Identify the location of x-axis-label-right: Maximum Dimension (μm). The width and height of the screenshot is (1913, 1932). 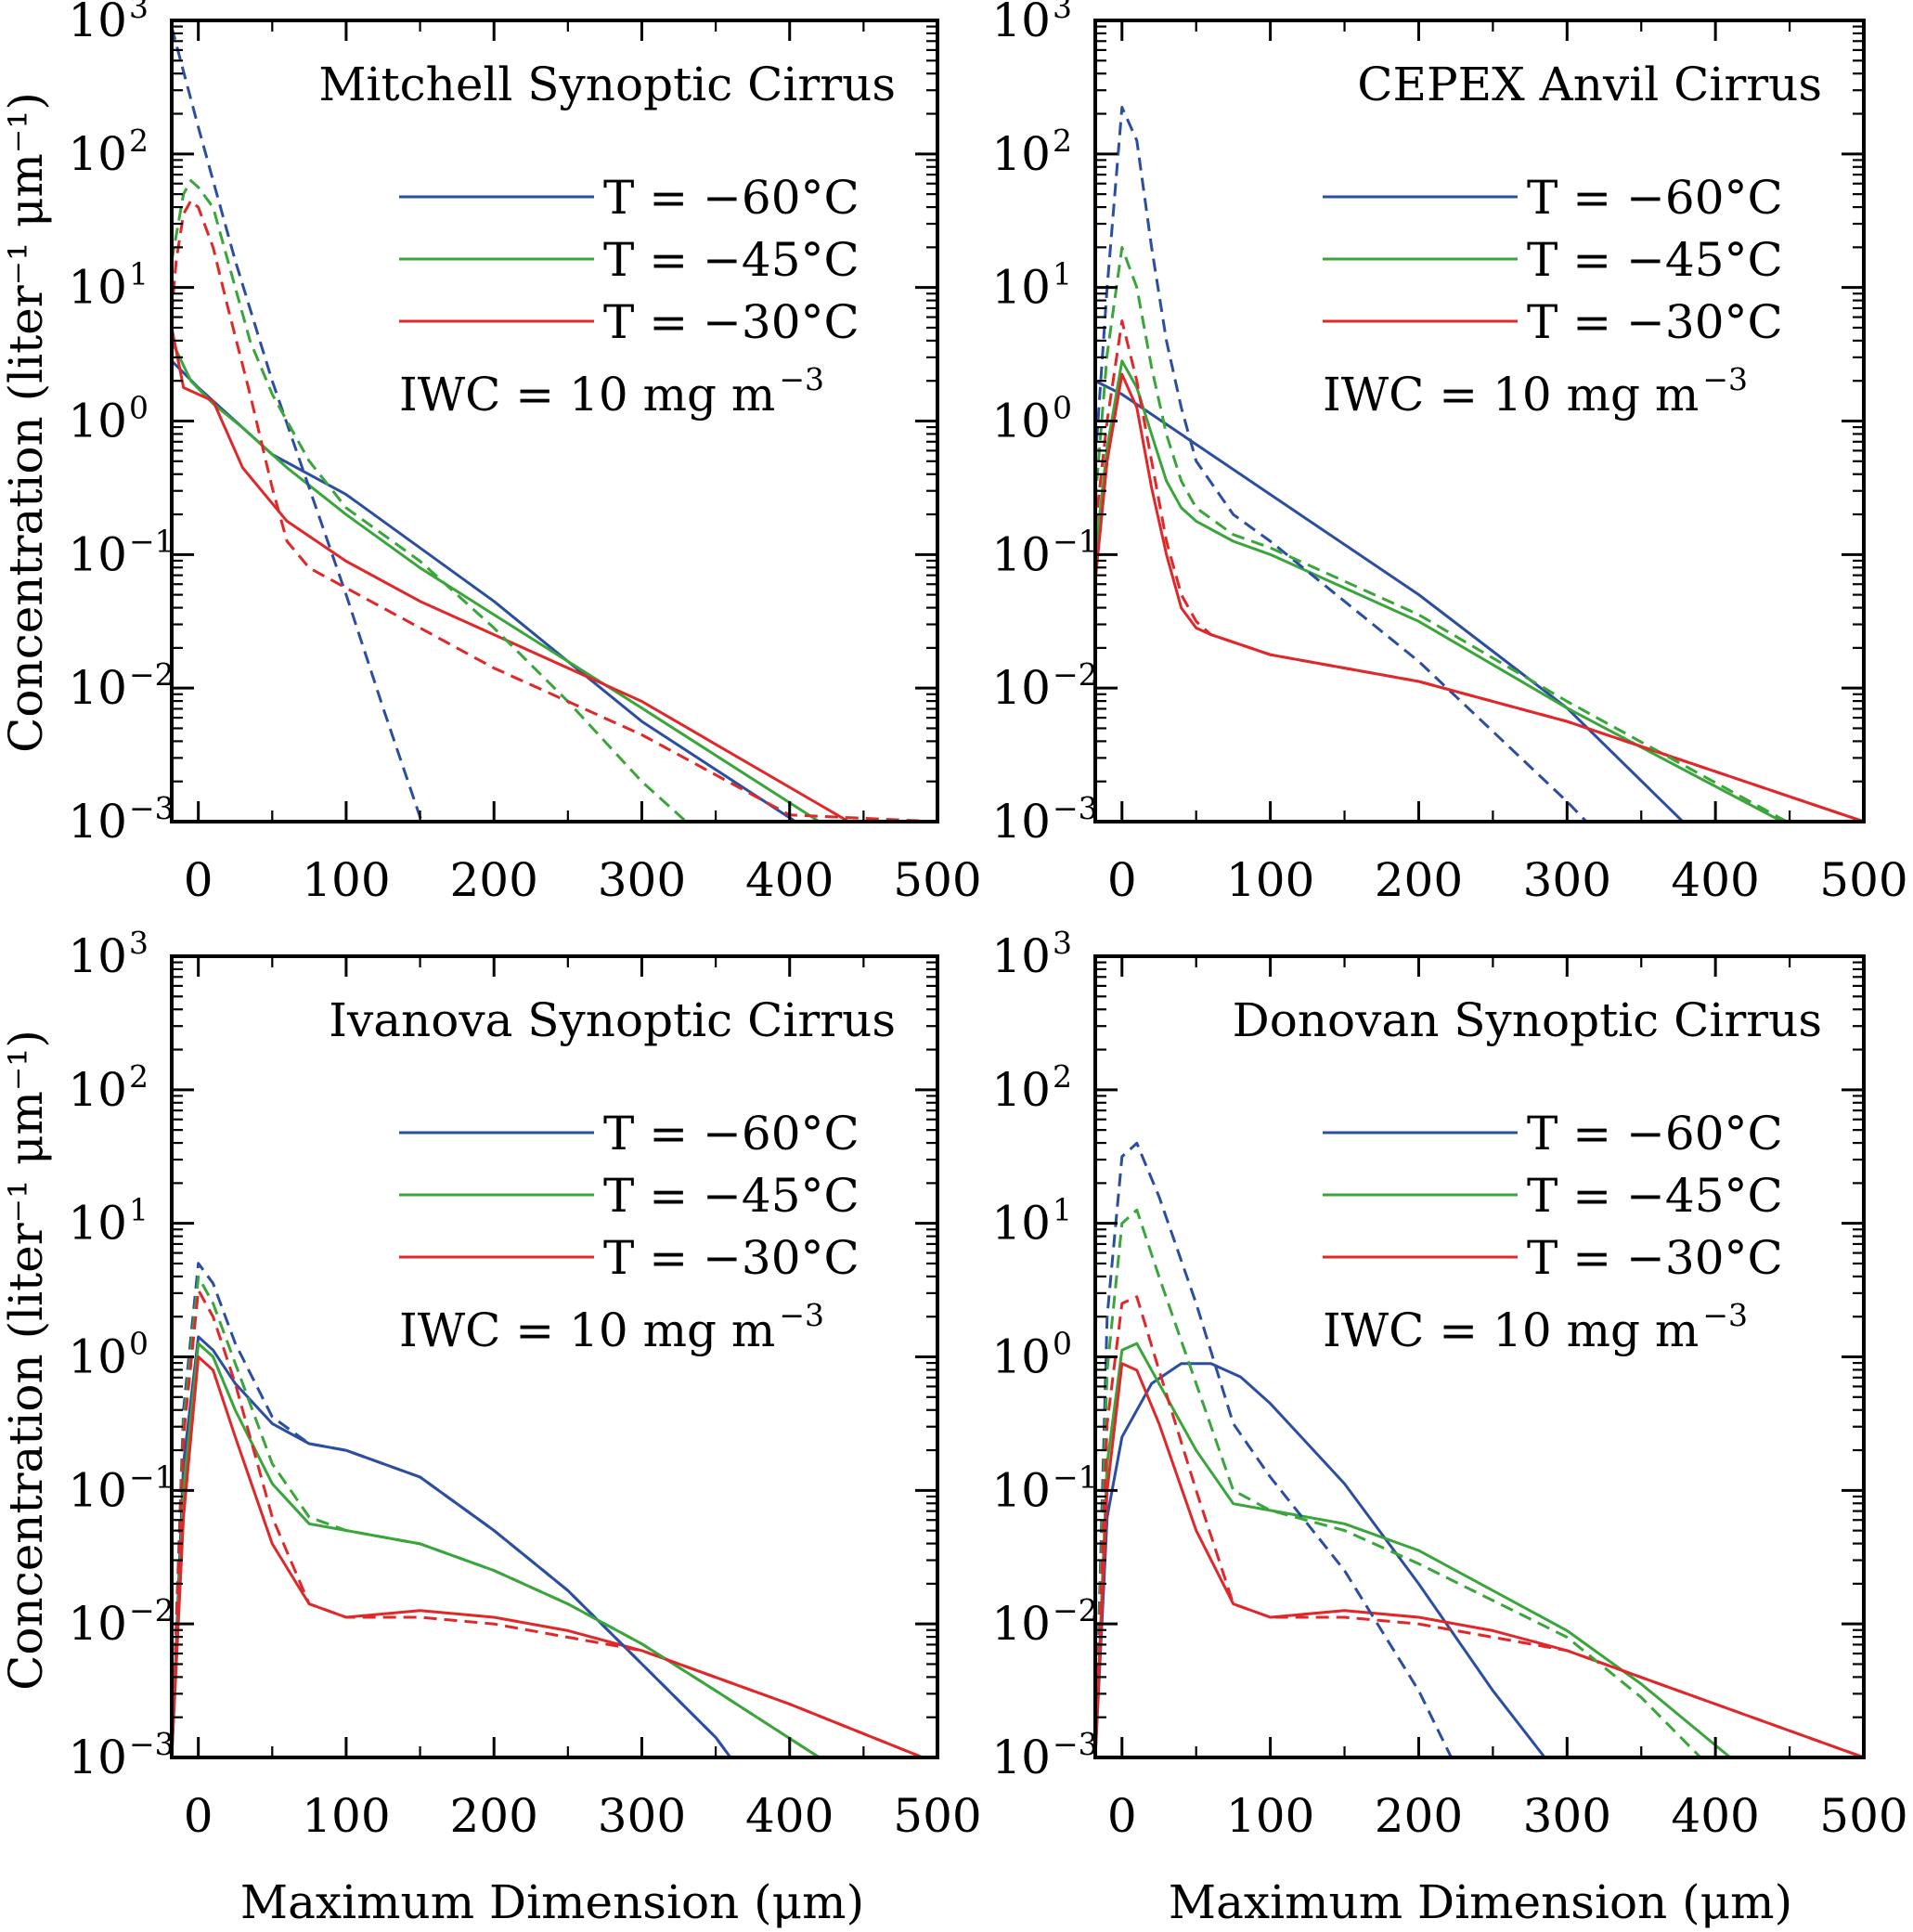
(1480, 1902).